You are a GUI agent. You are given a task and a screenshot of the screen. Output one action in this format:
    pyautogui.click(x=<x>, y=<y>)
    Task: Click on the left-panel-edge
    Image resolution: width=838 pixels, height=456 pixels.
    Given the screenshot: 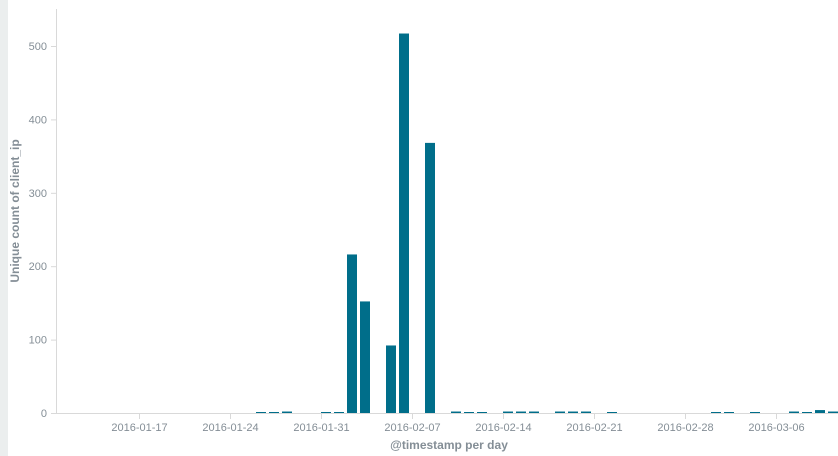 What is the action you would take?
    pyautogui.click(x=4, y=228)
    